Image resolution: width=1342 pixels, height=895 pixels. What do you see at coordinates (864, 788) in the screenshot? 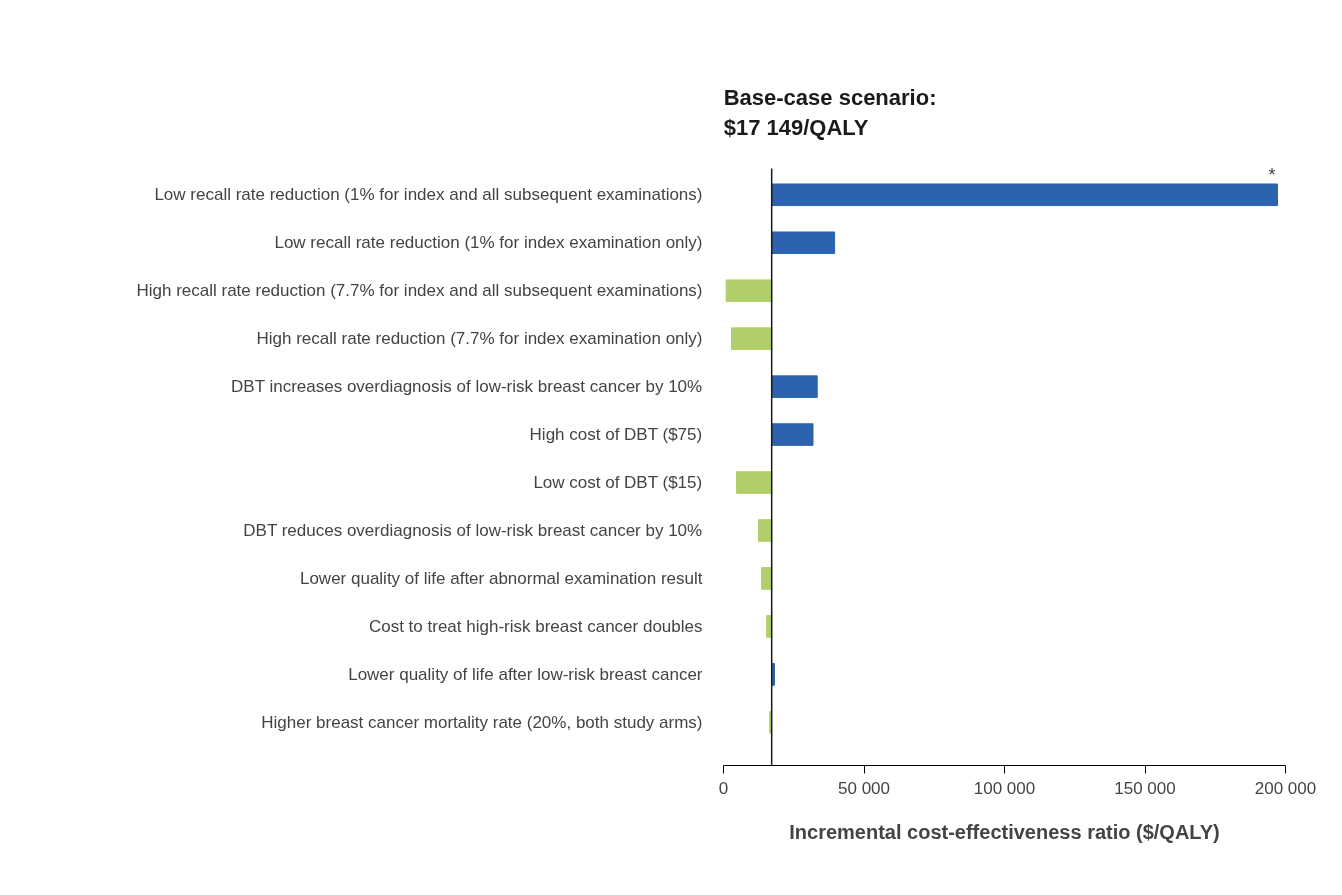
I see `x-tick-label: 50 000` at bounding box center [864, 788].